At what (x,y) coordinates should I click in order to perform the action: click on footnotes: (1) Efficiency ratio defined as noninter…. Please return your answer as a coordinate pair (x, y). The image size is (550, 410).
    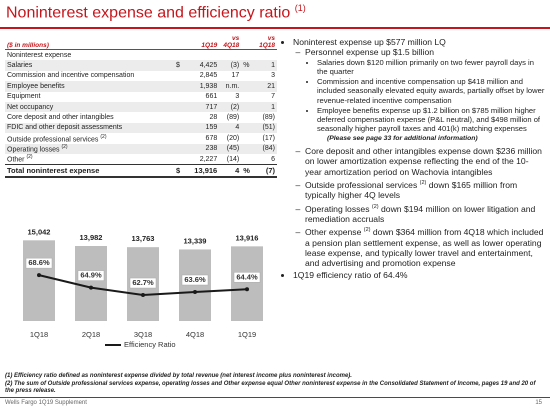
    Looking at the image, I should click on (275, 384).